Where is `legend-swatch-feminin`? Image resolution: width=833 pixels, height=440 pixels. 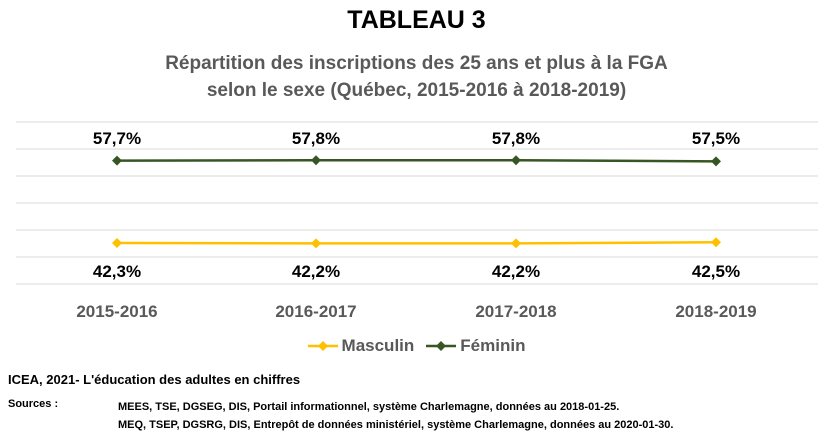
legend-swatch-feminin is located at coordinates (441, 346).